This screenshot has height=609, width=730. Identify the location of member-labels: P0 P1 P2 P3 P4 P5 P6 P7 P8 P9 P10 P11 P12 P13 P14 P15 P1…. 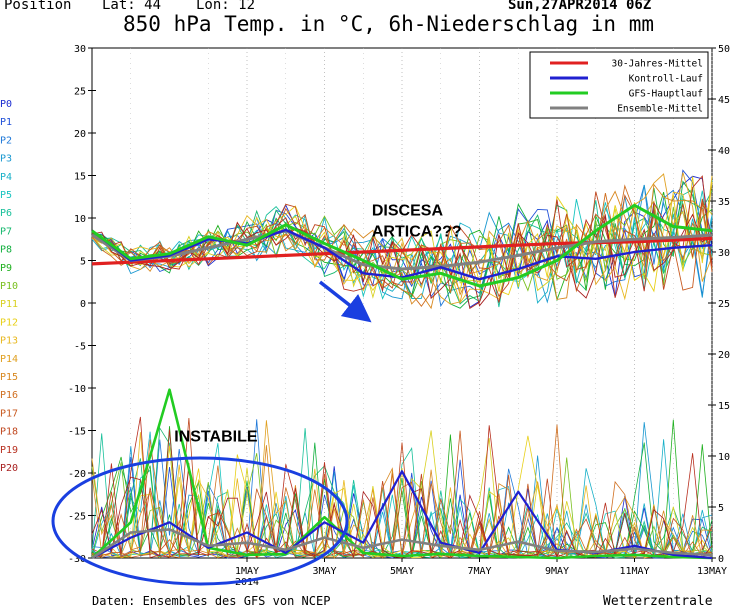
(9, 286).